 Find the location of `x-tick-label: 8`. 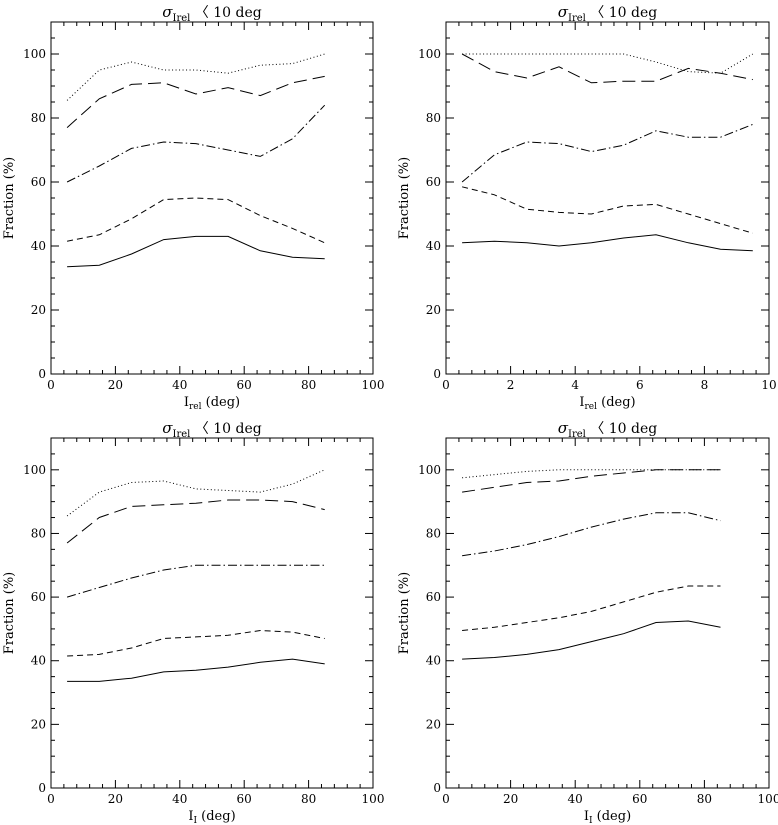

x-tick-label: 8 is located at coordinates (705, 385).